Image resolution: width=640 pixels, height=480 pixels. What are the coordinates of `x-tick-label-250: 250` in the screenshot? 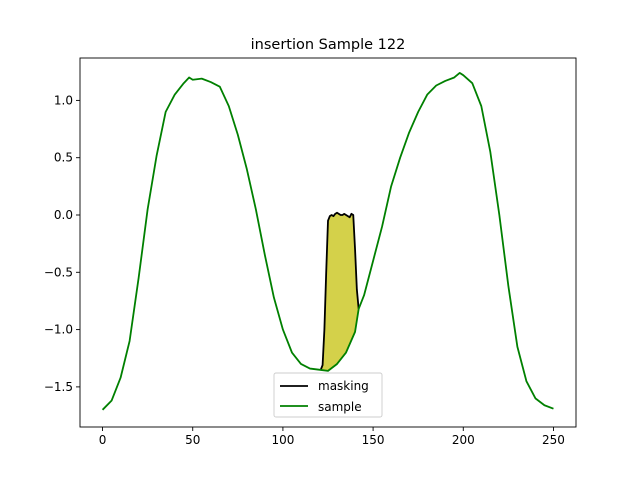 It's located at (553, 440).